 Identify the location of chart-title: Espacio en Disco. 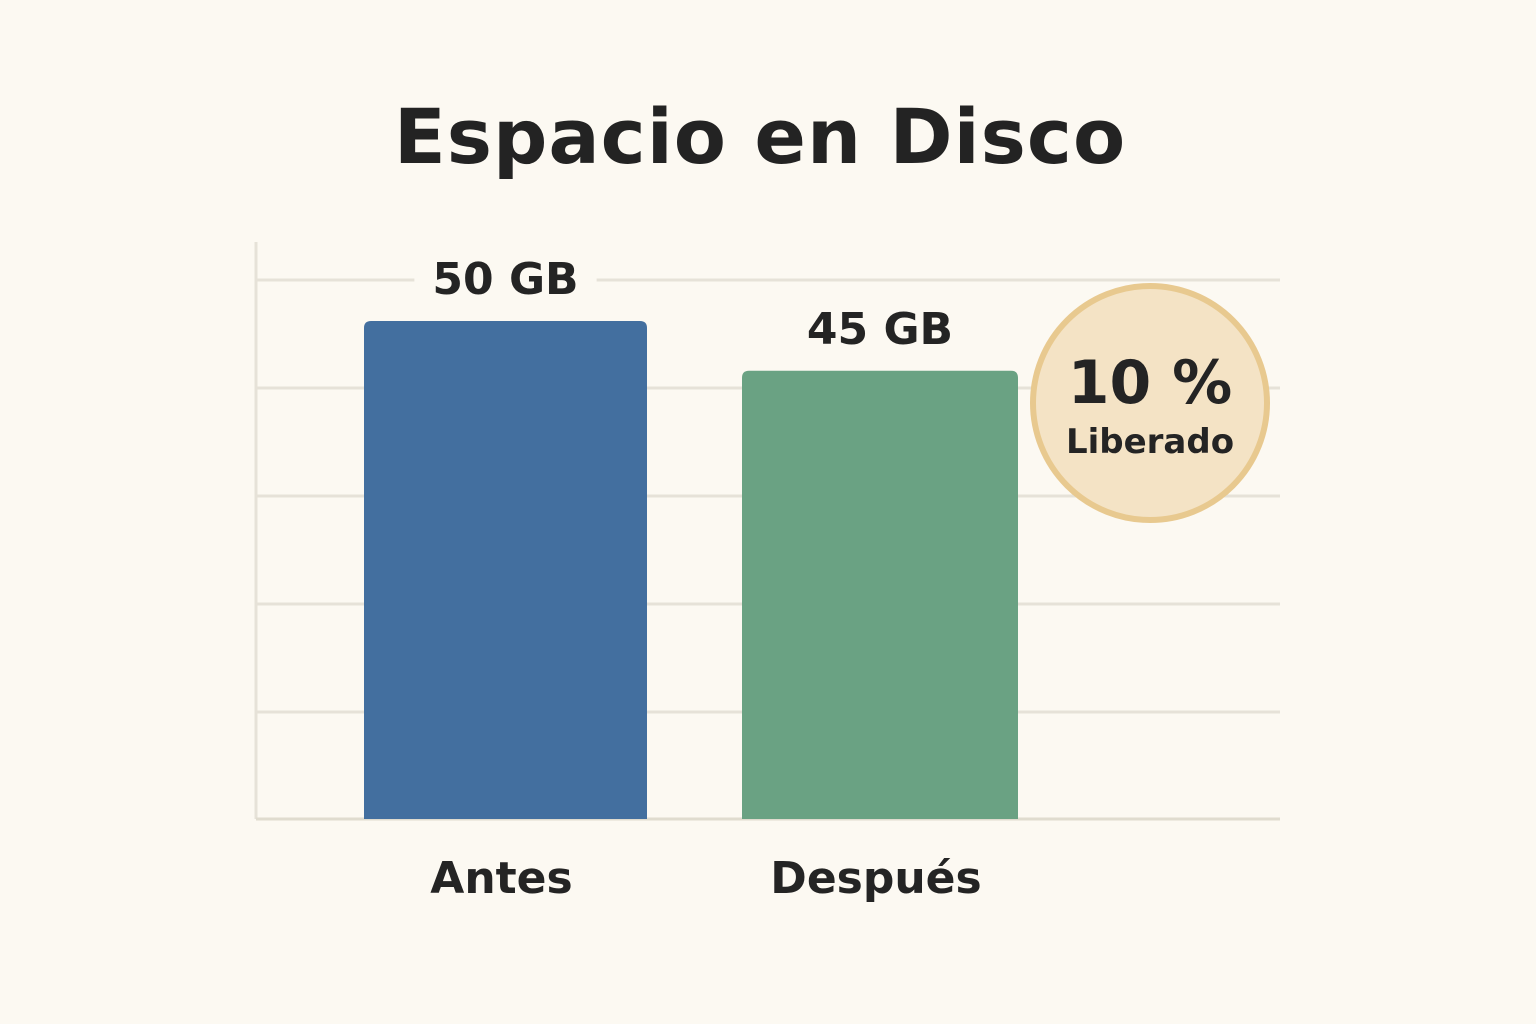
(760, 136).